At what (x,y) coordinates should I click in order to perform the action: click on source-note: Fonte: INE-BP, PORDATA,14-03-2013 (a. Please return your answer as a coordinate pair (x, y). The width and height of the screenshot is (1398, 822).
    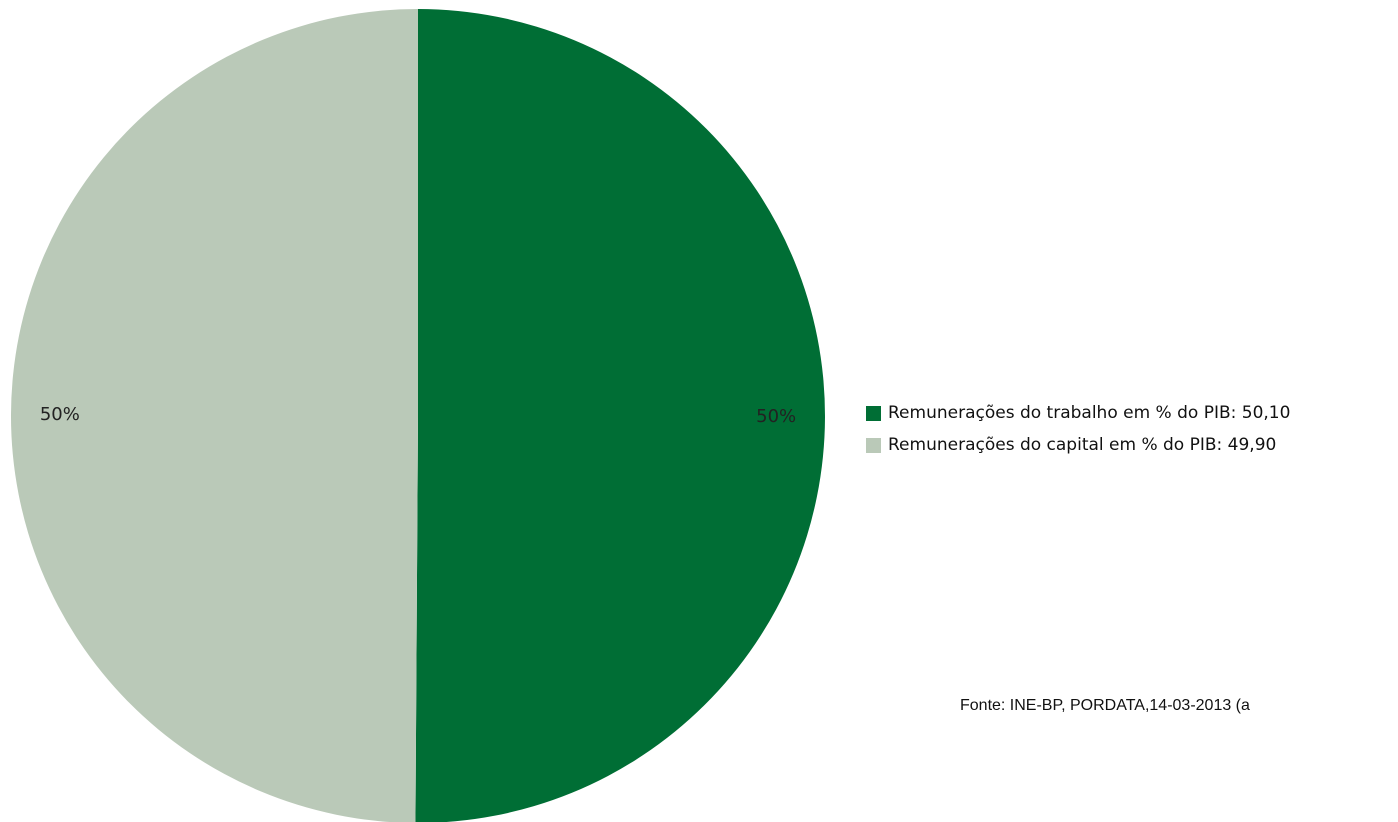
    Looking at the image, I should click on (1105, 705).